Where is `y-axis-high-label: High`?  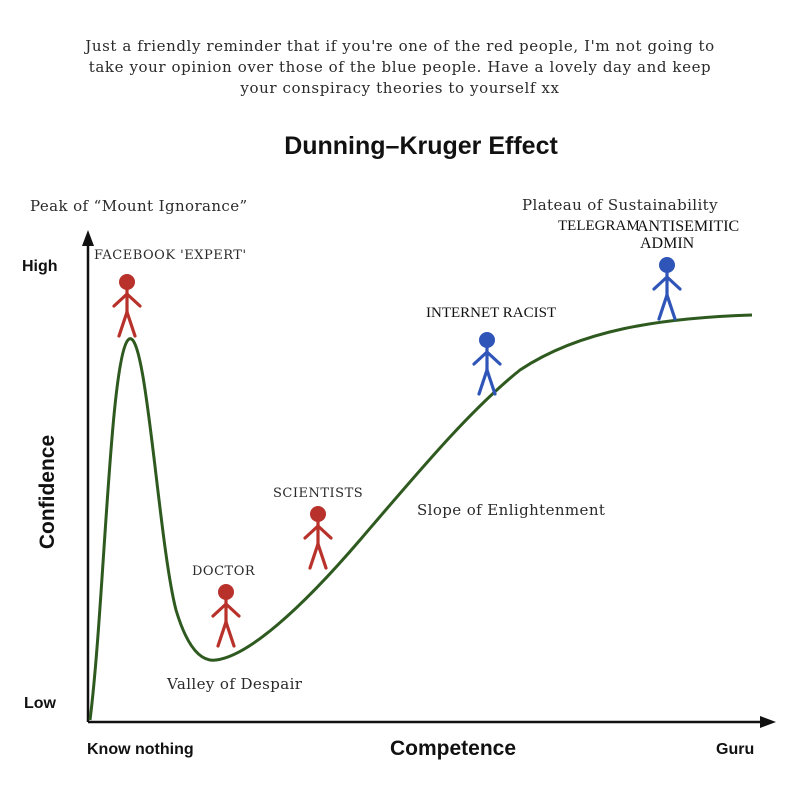 y-axis-high-label: High is located at coordinates (40, 266).